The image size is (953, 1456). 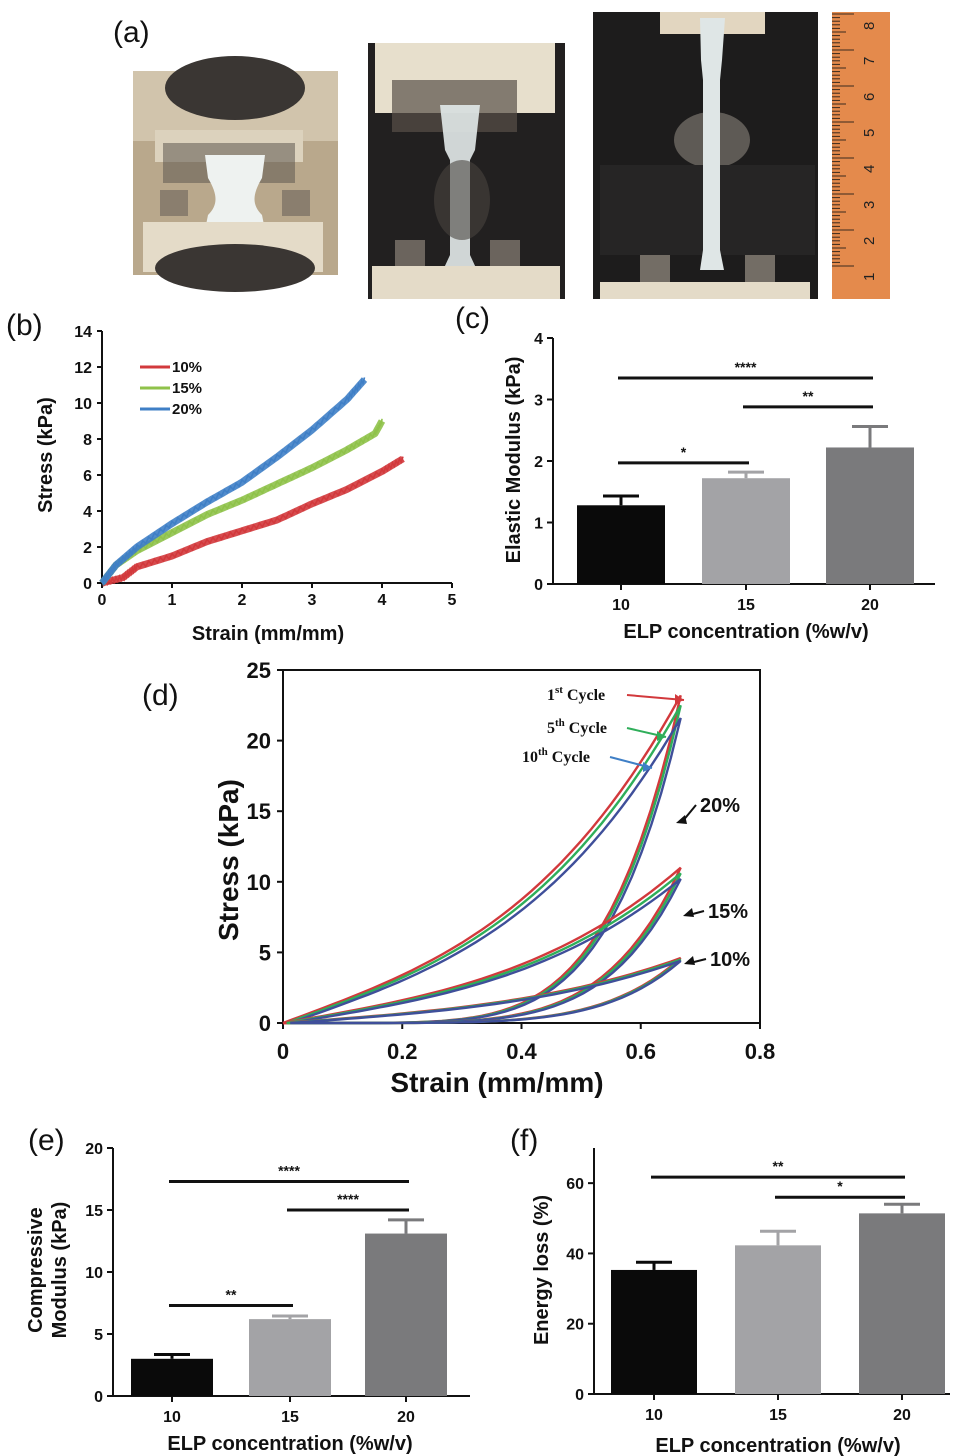 I want to click on ruler-mark-2: 2, so click(x=869, y=241).